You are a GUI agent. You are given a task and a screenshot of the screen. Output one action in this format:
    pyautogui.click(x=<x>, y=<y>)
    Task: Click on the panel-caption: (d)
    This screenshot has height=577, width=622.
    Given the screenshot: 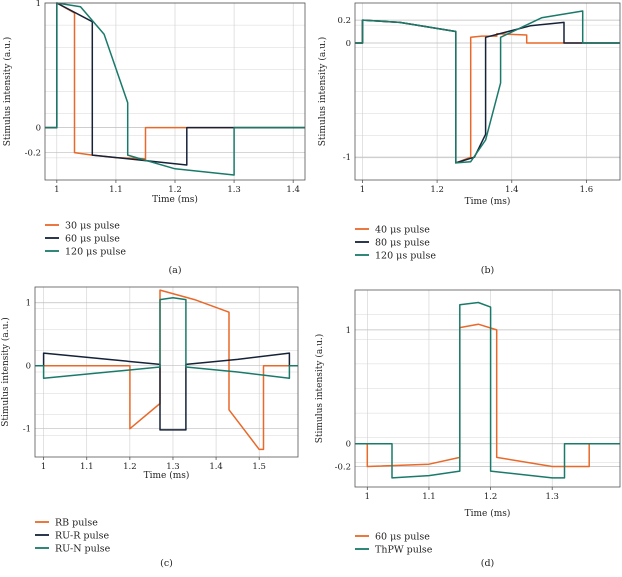 What is the action you would take?
    pyautogui.click(x=488, y=563)
    